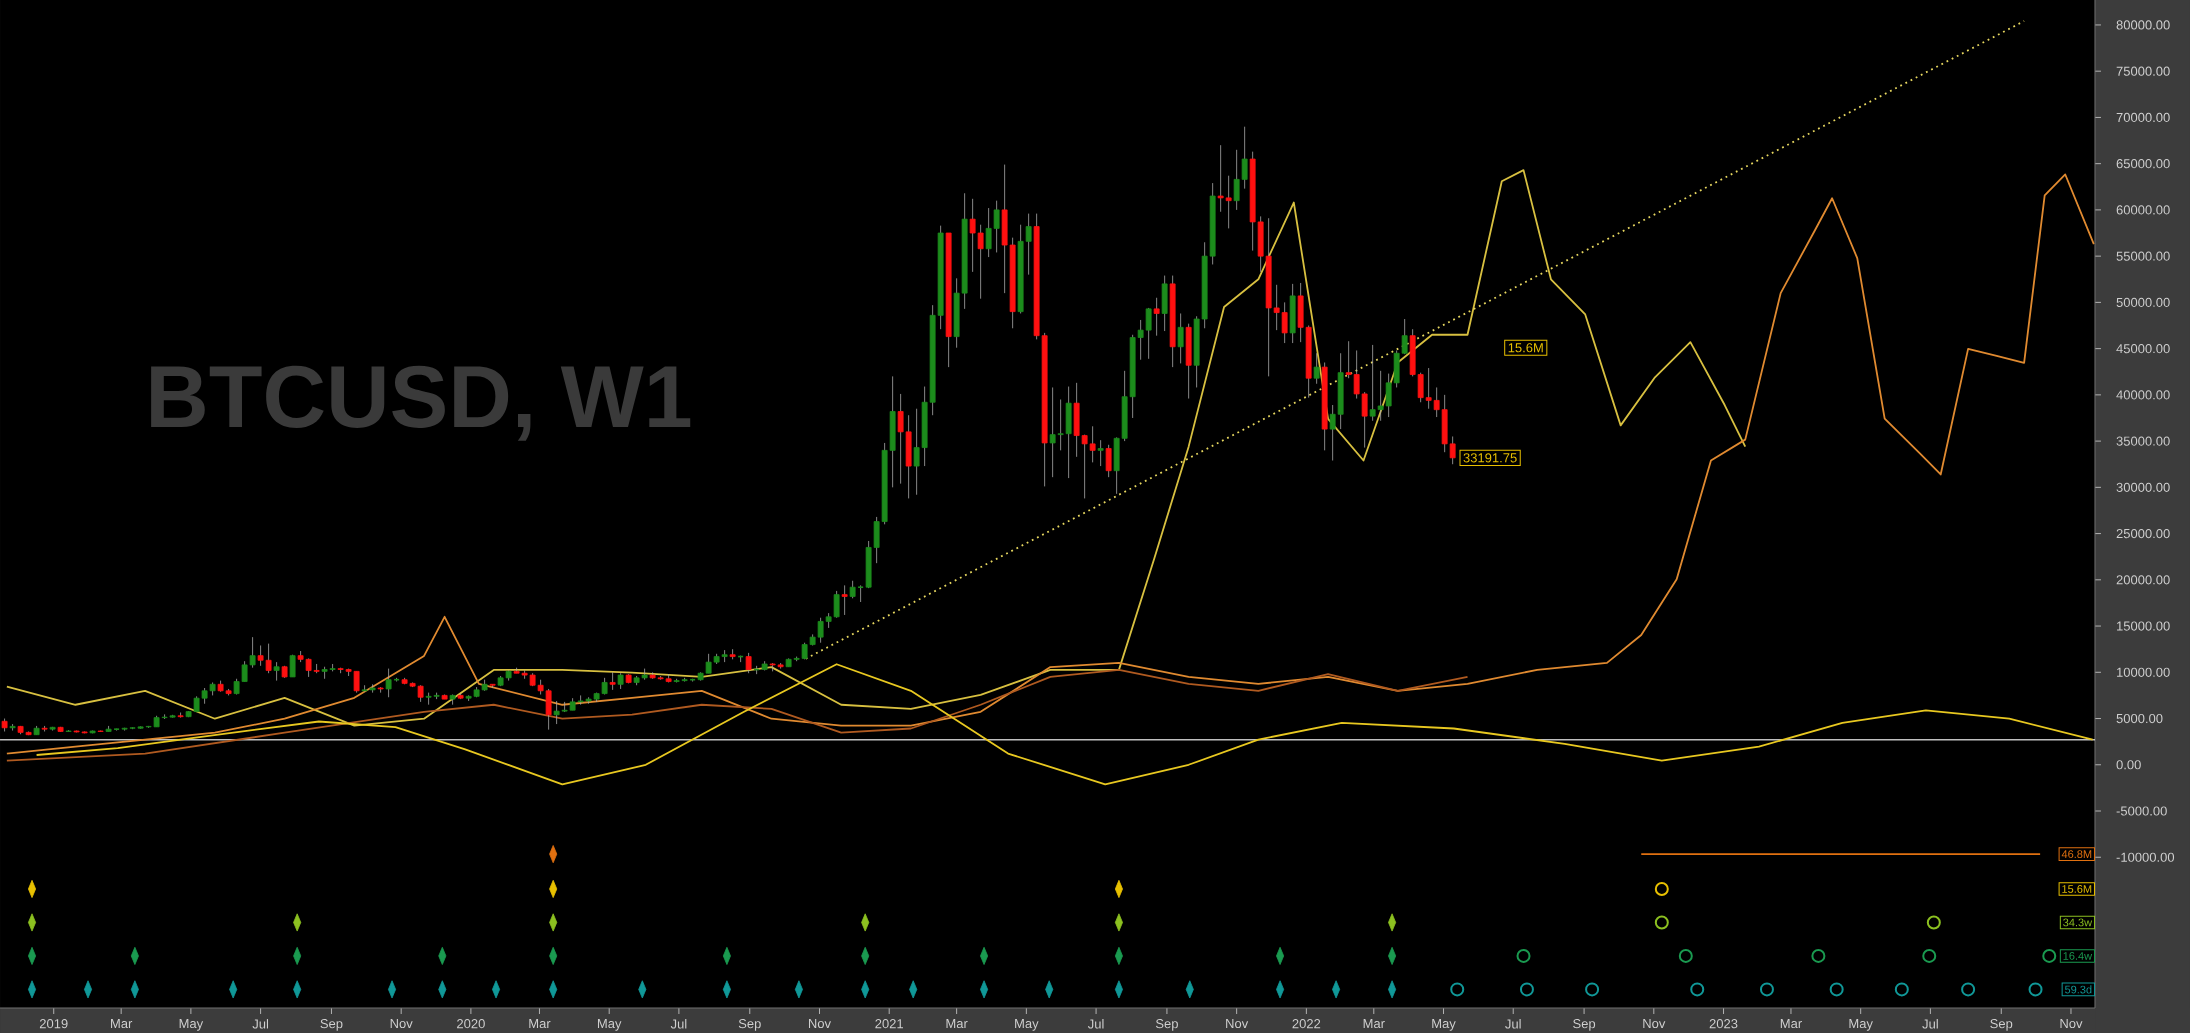 This screenshot has width=2190, height=1033. What do you see at coordinates (53, 1024) in the screenshot?
I see `x-tick-label: 2019` at bounding box center [53, 1024].